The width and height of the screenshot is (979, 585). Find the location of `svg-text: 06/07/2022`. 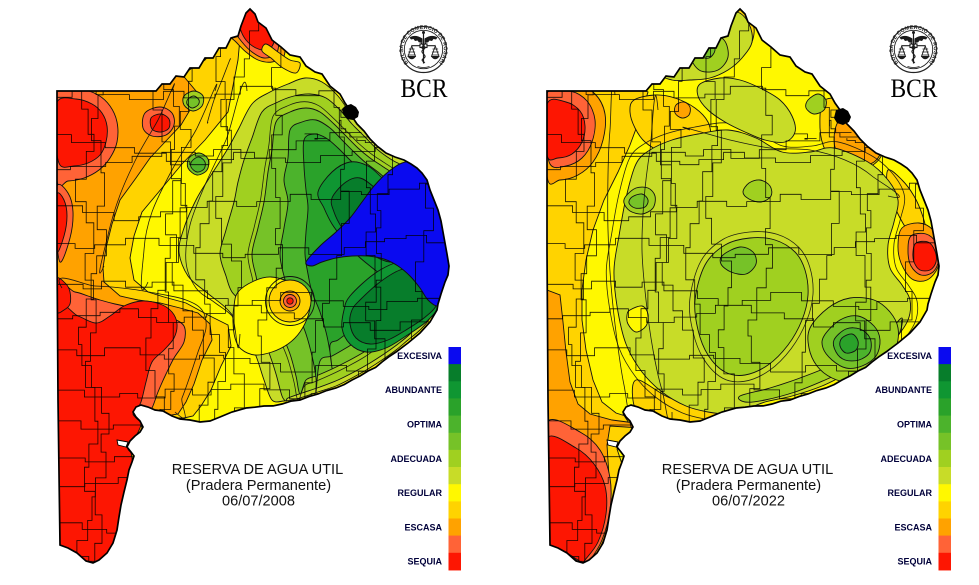

svg-text: 06/07/2022 is located at coordinates (748, 501).